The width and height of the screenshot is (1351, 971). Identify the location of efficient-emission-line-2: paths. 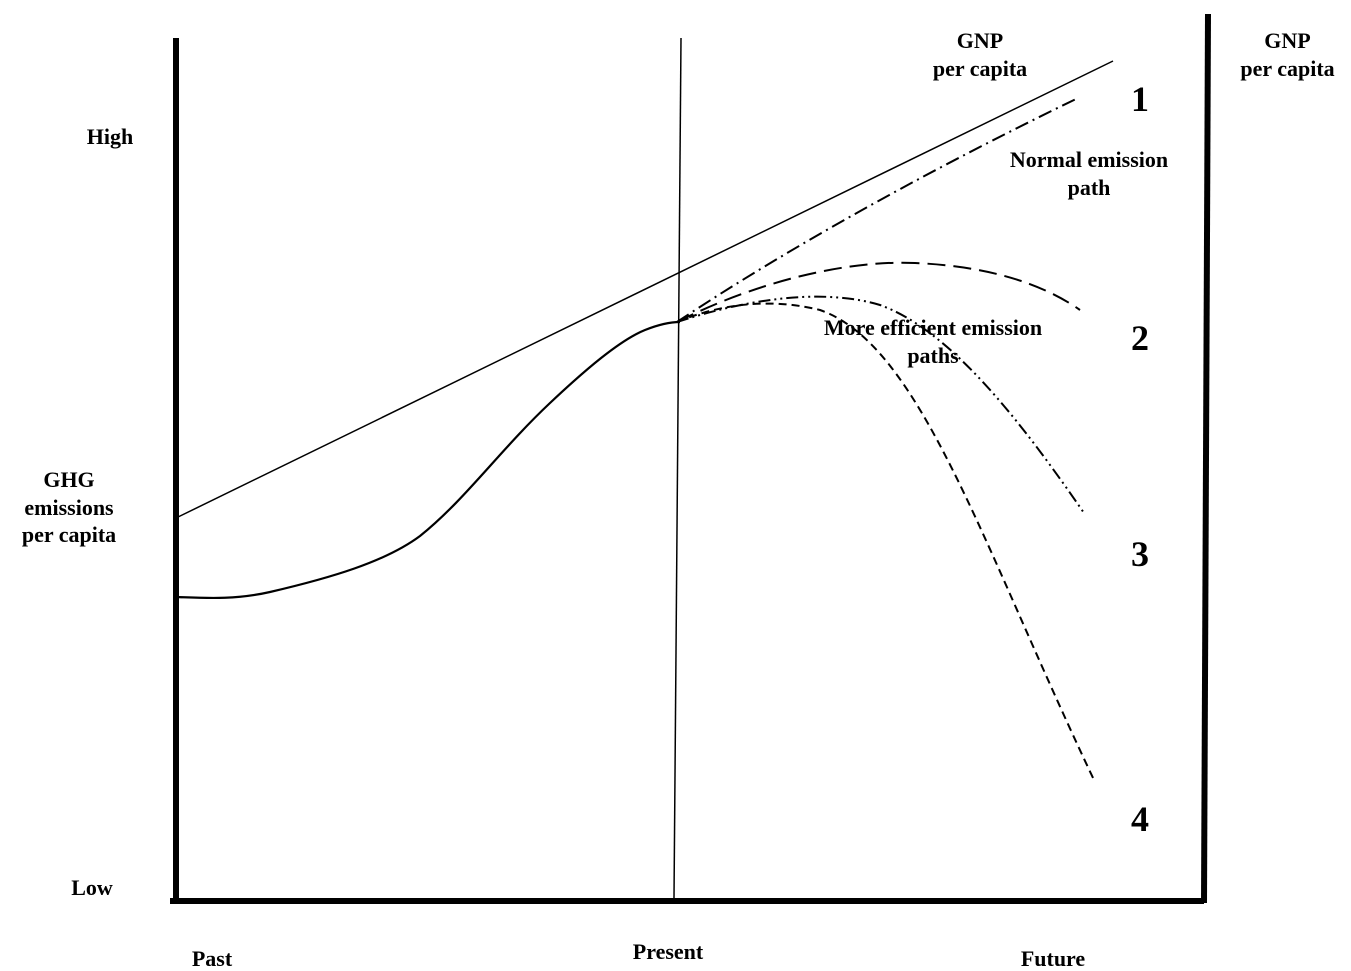
(933, 355).